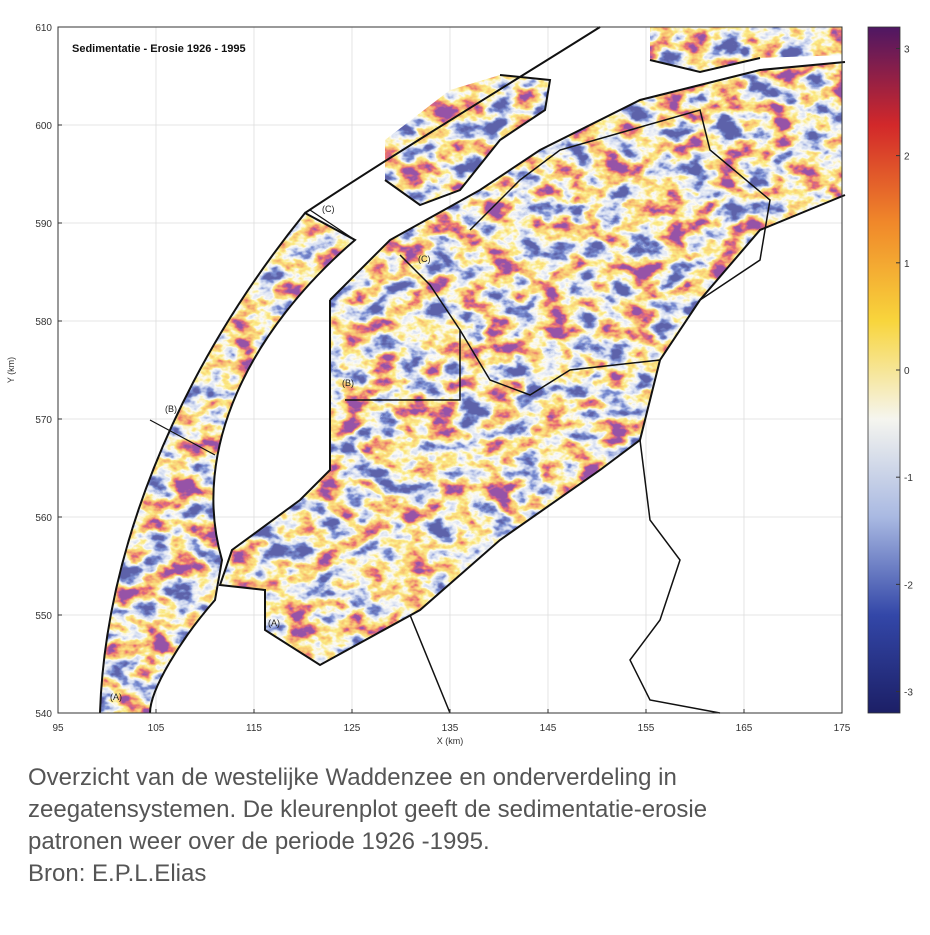 The image size is (930, 935). Describe the element at coordinates (548, 728) in the screenshot. I see `x-tick-label: 145` at that location.